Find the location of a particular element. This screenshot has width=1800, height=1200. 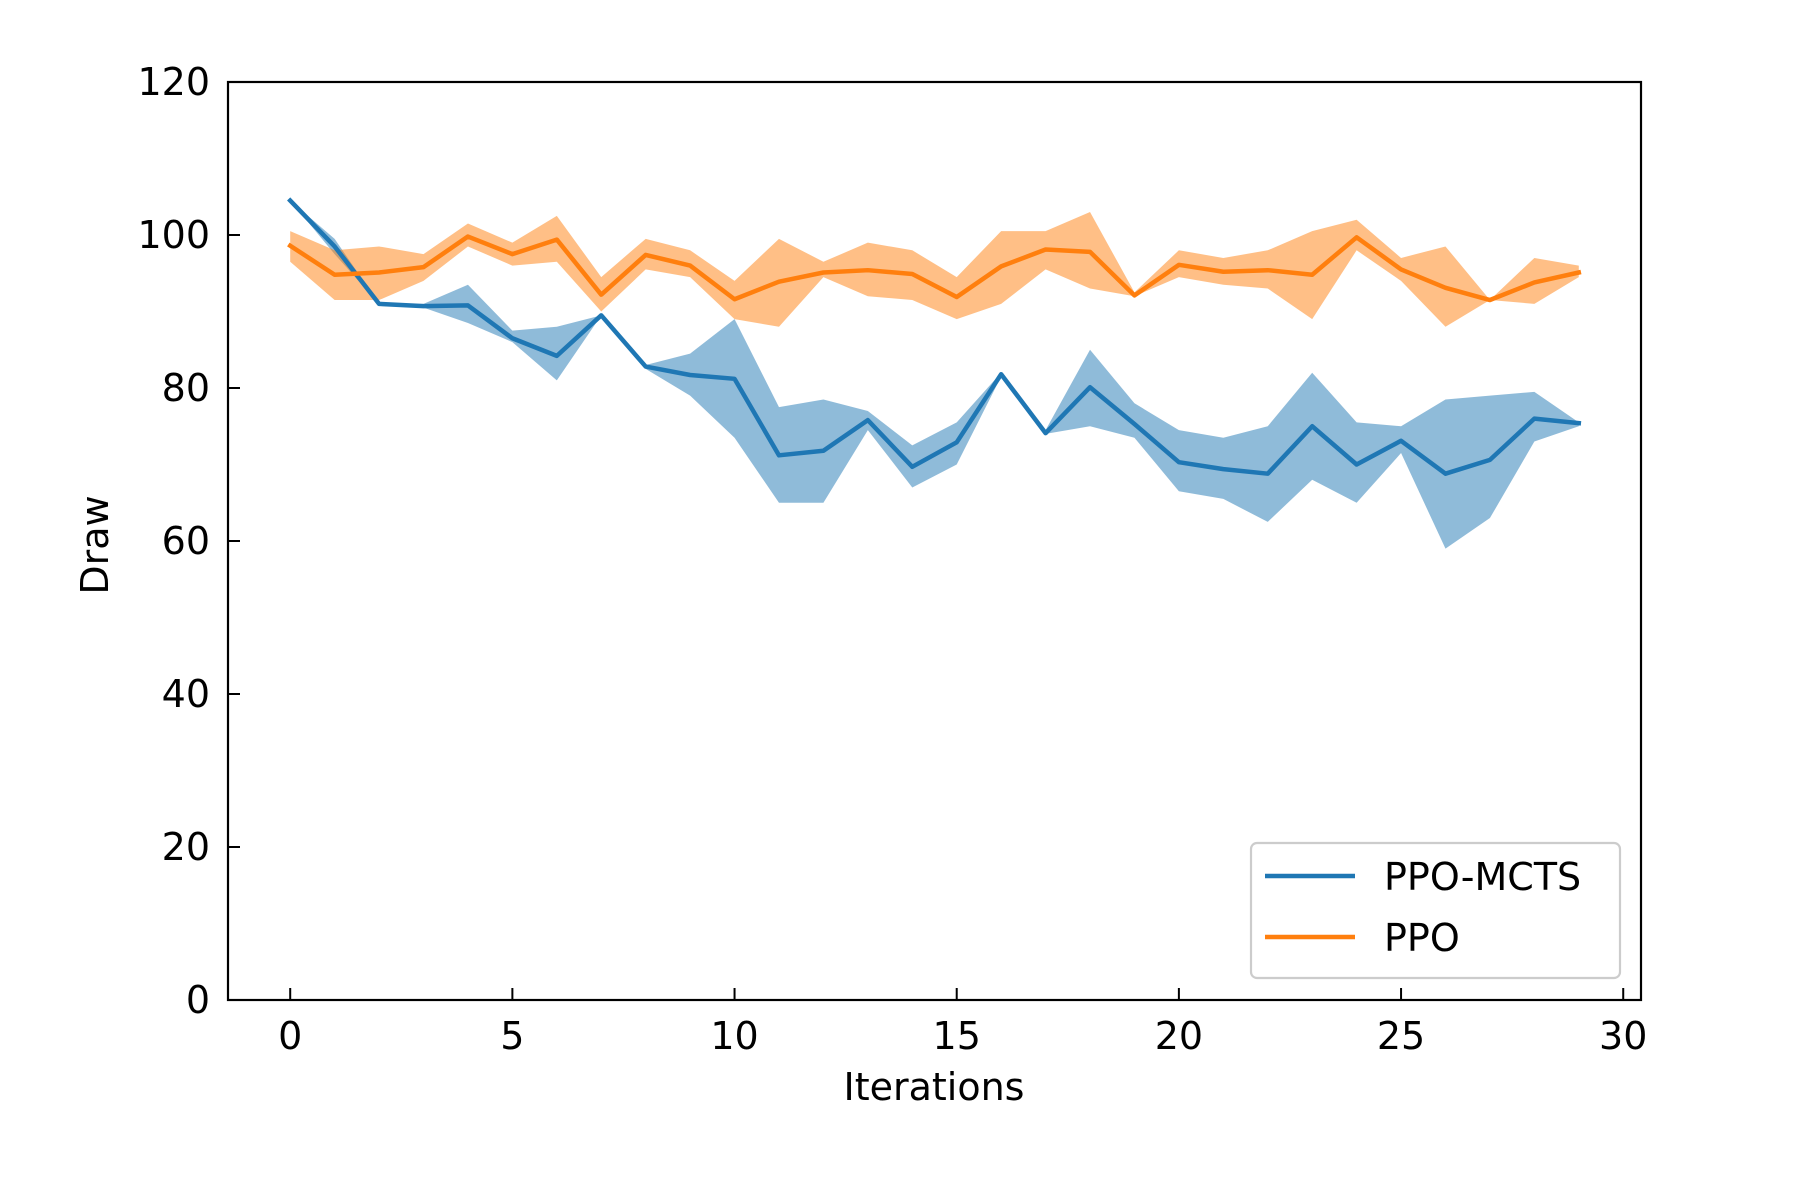

legend-label-ppo: PPO is located at coordinates (1422, 938).